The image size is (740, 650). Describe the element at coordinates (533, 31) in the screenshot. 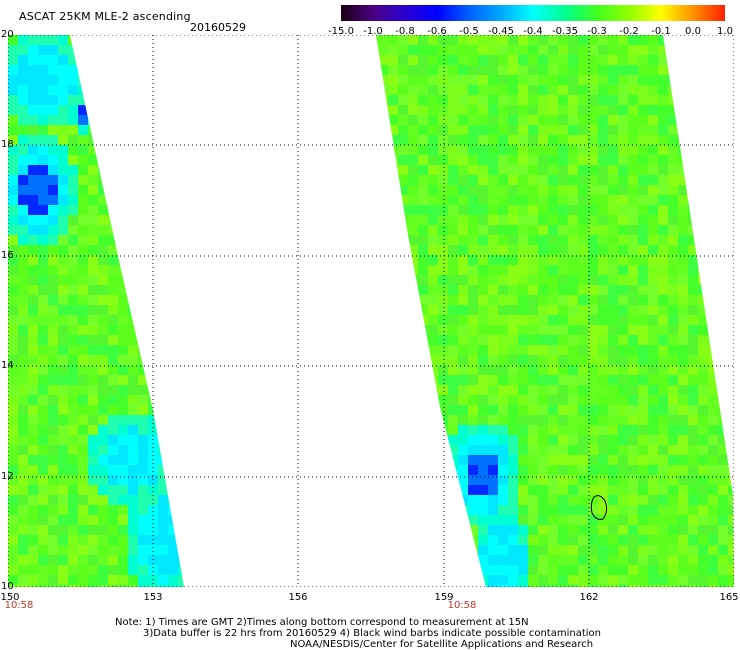

I see `colorbar-label: -0.4` at that location.